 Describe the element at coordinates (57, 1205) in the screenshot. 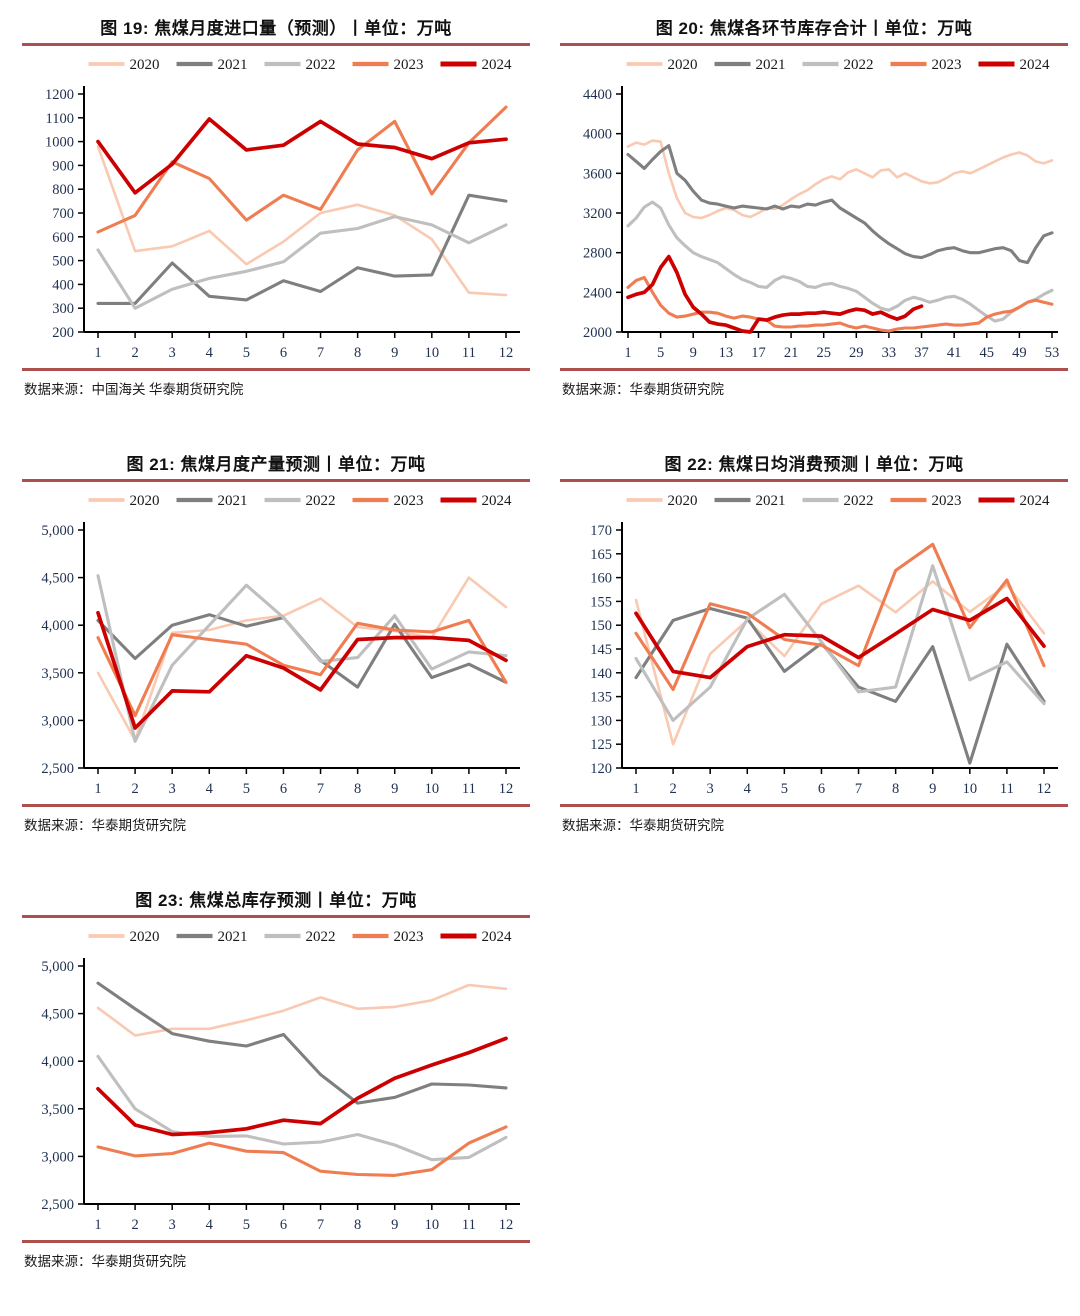

I see `y-tick-label: 2,500` at that location.